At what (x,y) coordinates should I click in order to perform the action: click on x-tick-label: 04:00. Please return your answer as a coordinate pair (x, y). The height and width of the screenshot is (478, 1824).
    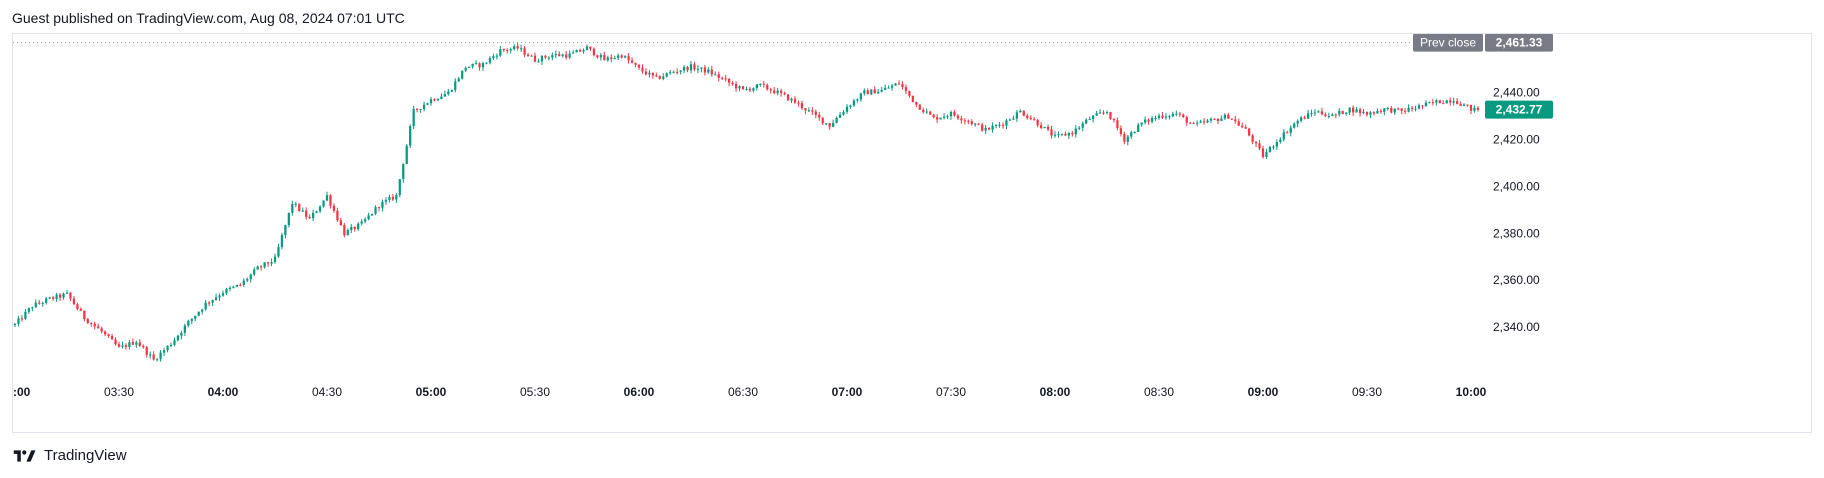
    Looking at the image, I should click on (223, 392).